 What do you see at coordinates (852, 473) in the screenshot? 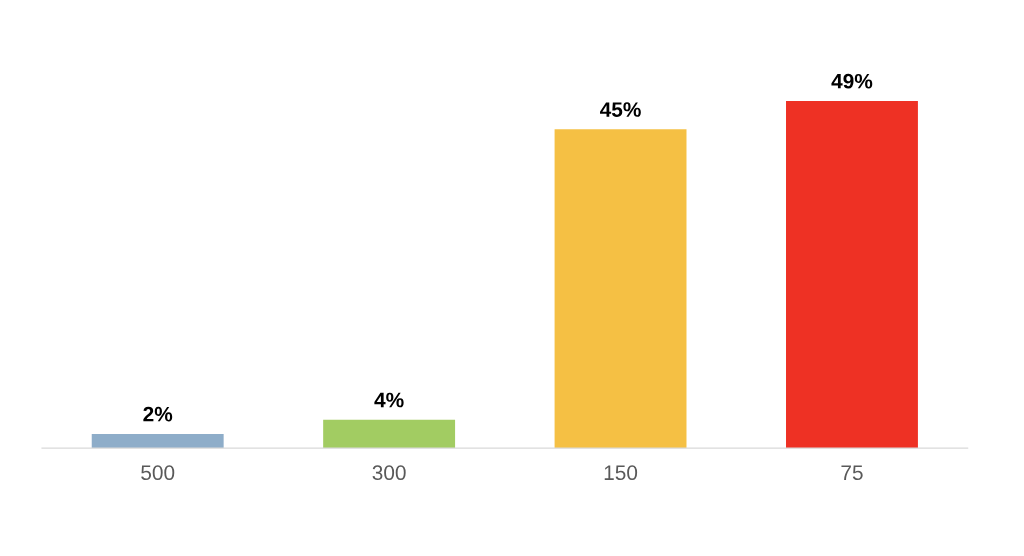
I see `x-tick-label: 75` at bounding box center [852, 473].